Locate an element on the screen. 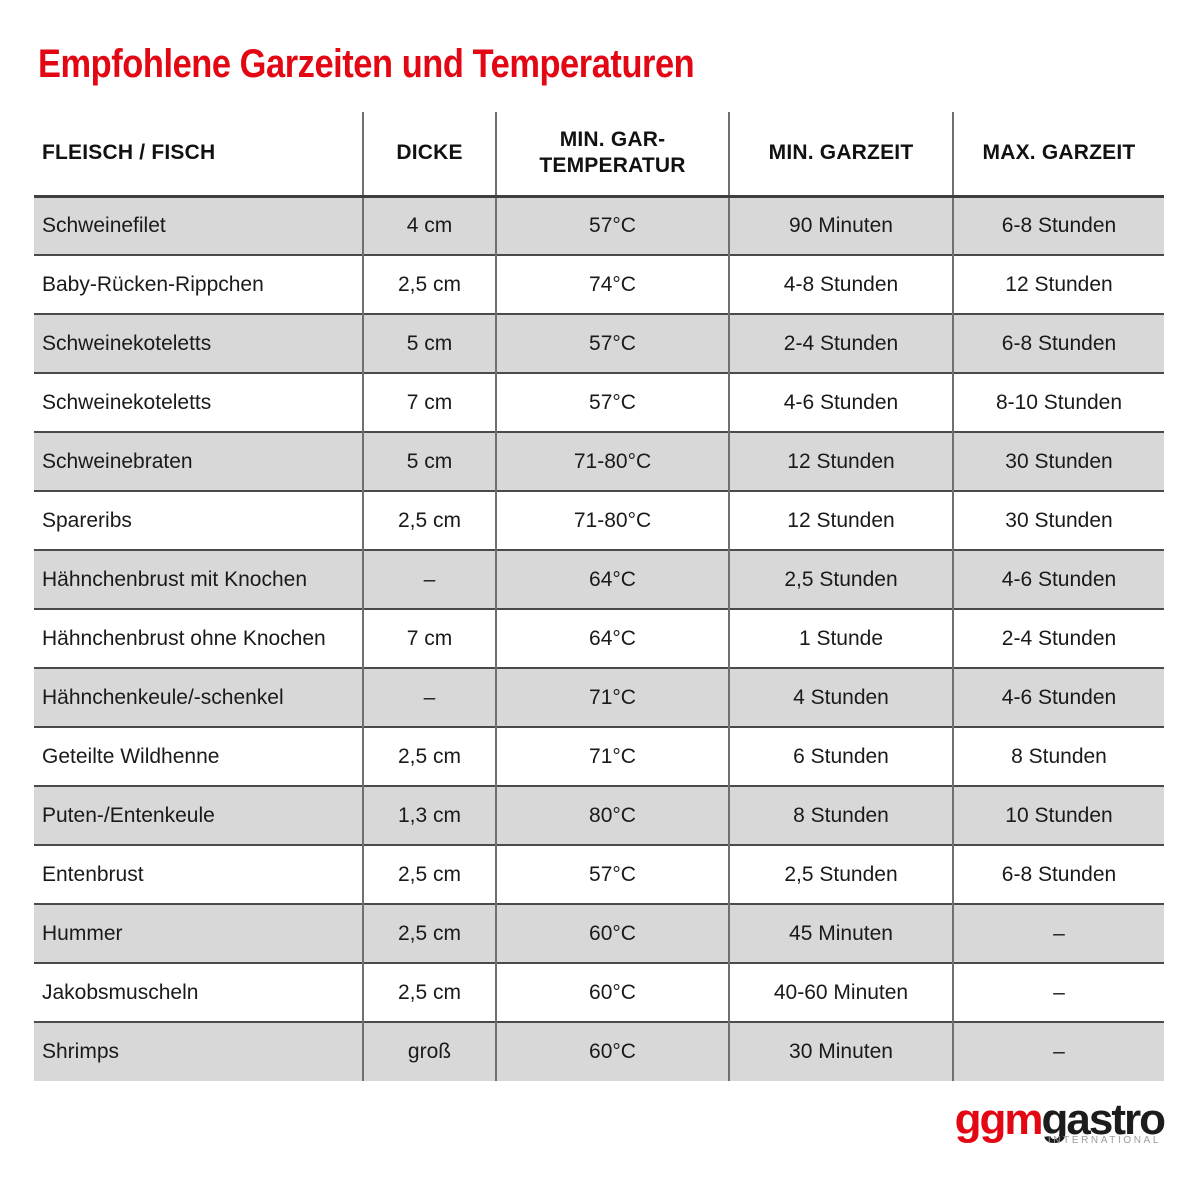  table-cell: 45 Minuten is located at coordinates (840, 933).